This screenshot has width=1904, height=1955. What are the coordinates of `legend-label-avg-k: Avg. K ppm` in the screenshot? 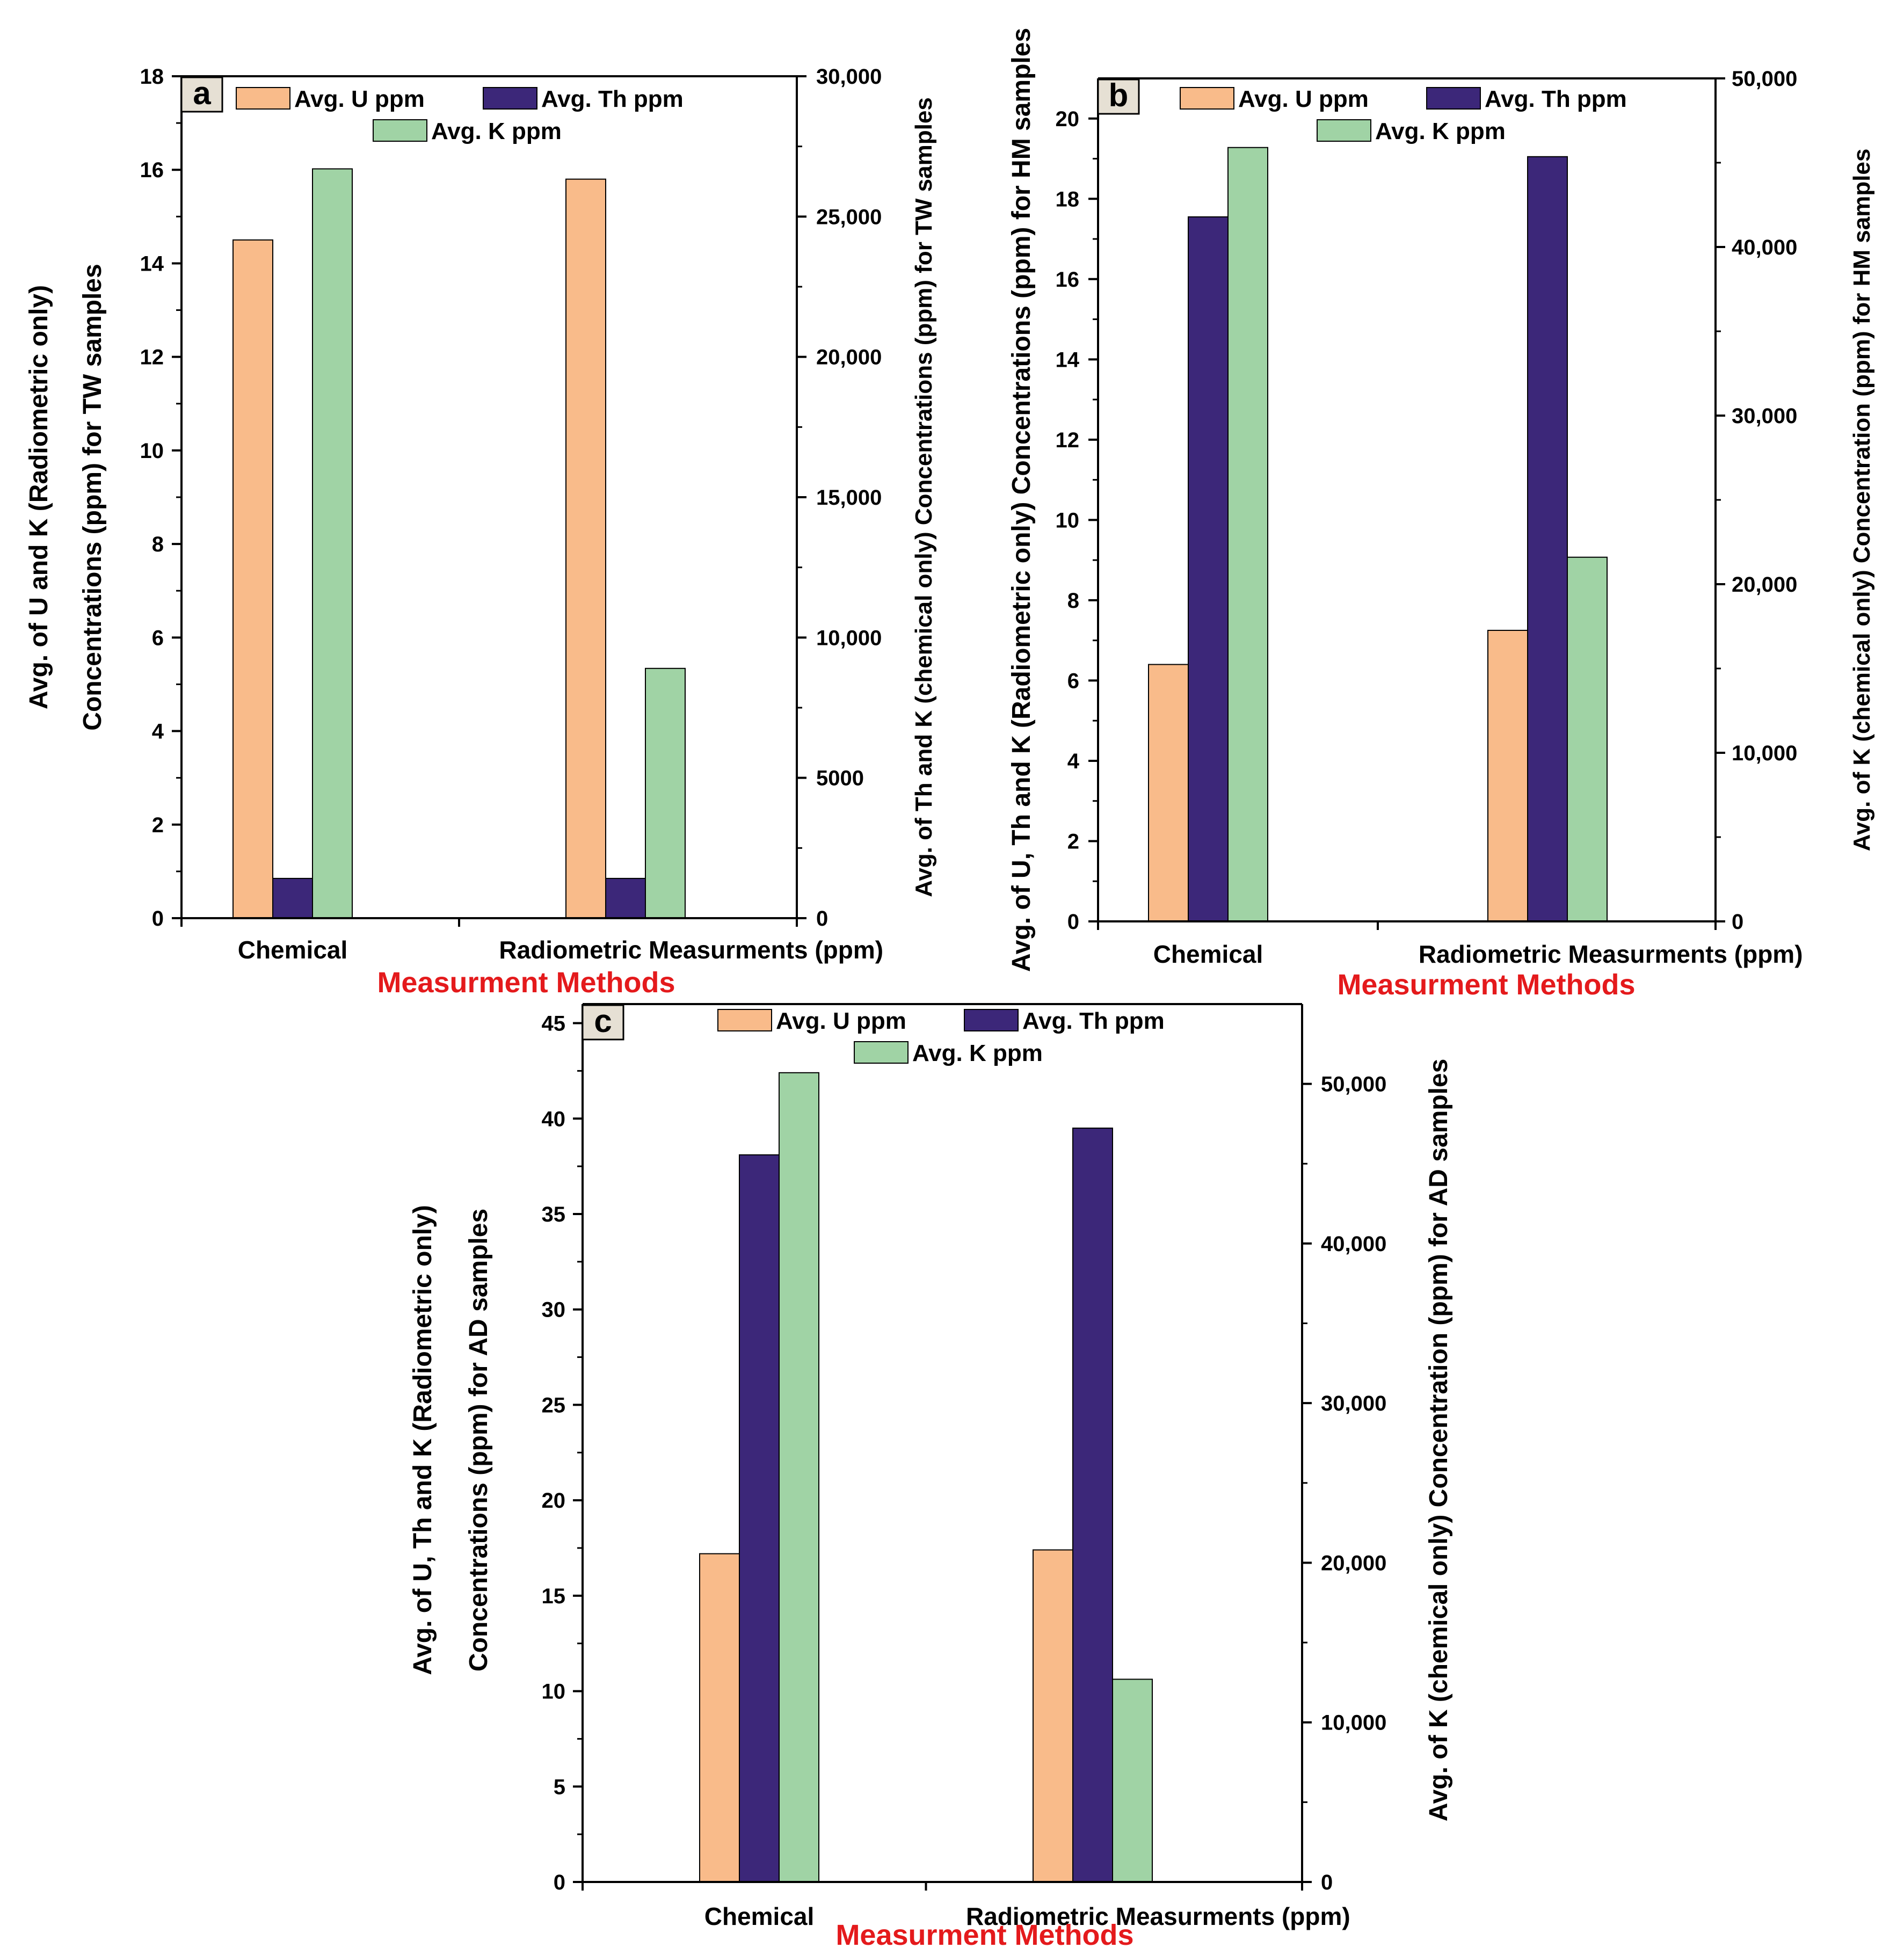 It's located at (1441, 131).